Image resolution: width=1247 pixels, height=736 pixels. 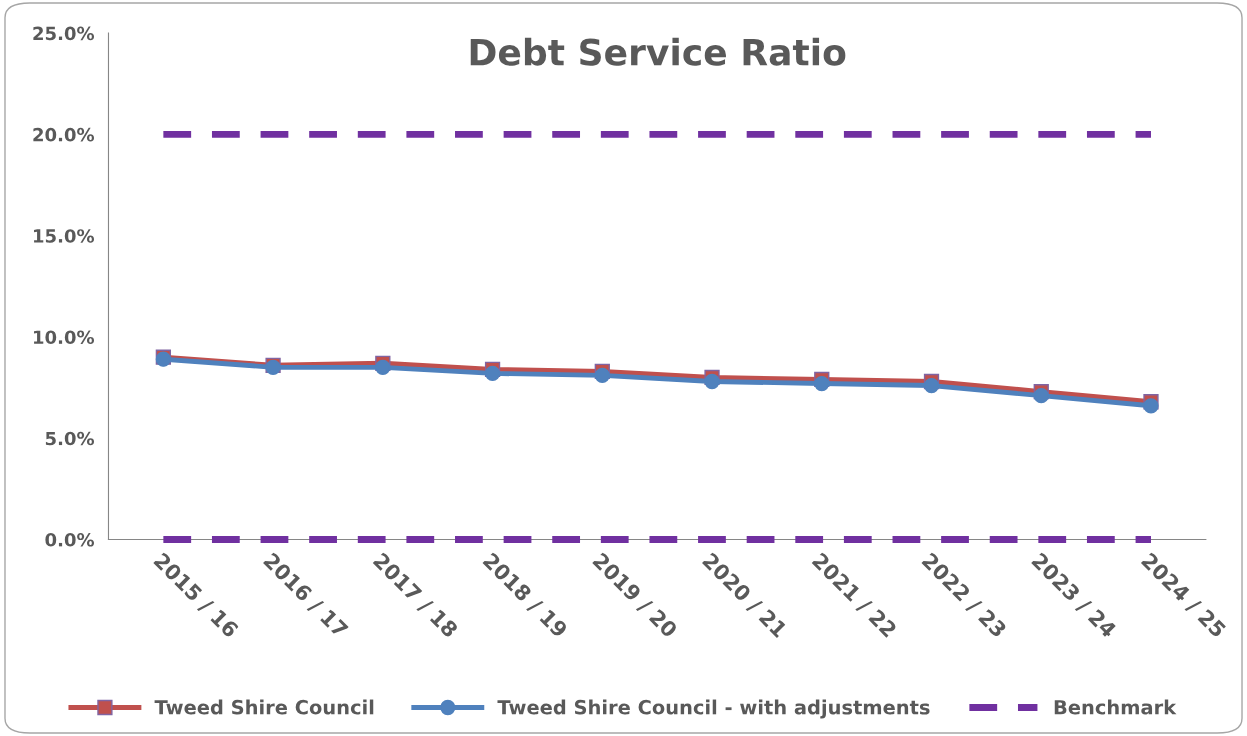 I want to click on y-tick-label: 5.0%, so click(x=70, y=438).